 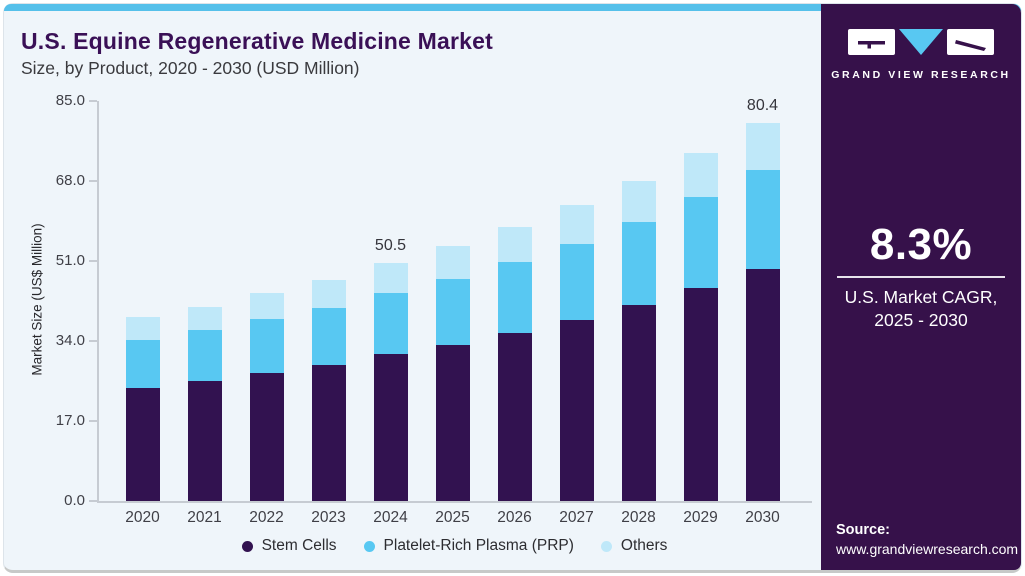 I want to click on x-axis-tick-label-2020: 2020, so click(x=142, y=517).